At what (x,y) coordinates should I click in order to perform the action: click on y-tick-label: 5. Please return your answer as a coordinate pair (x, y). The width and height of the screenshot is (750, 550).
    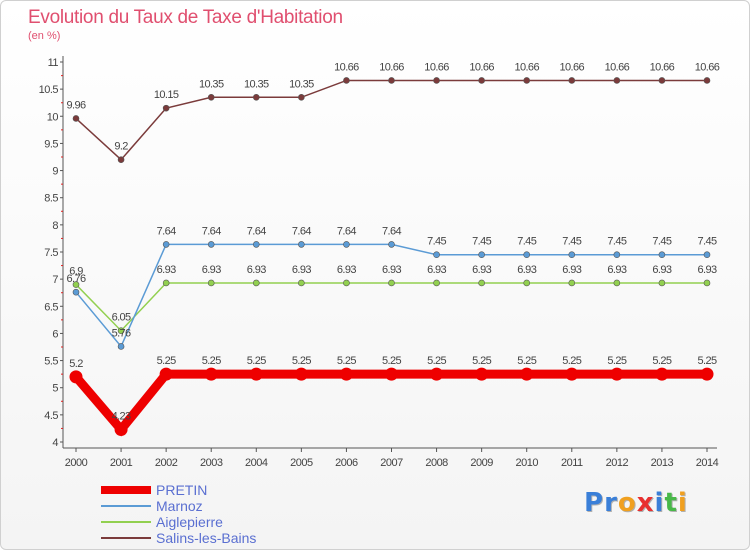
    Looking at the image, I should click on (55, 389).